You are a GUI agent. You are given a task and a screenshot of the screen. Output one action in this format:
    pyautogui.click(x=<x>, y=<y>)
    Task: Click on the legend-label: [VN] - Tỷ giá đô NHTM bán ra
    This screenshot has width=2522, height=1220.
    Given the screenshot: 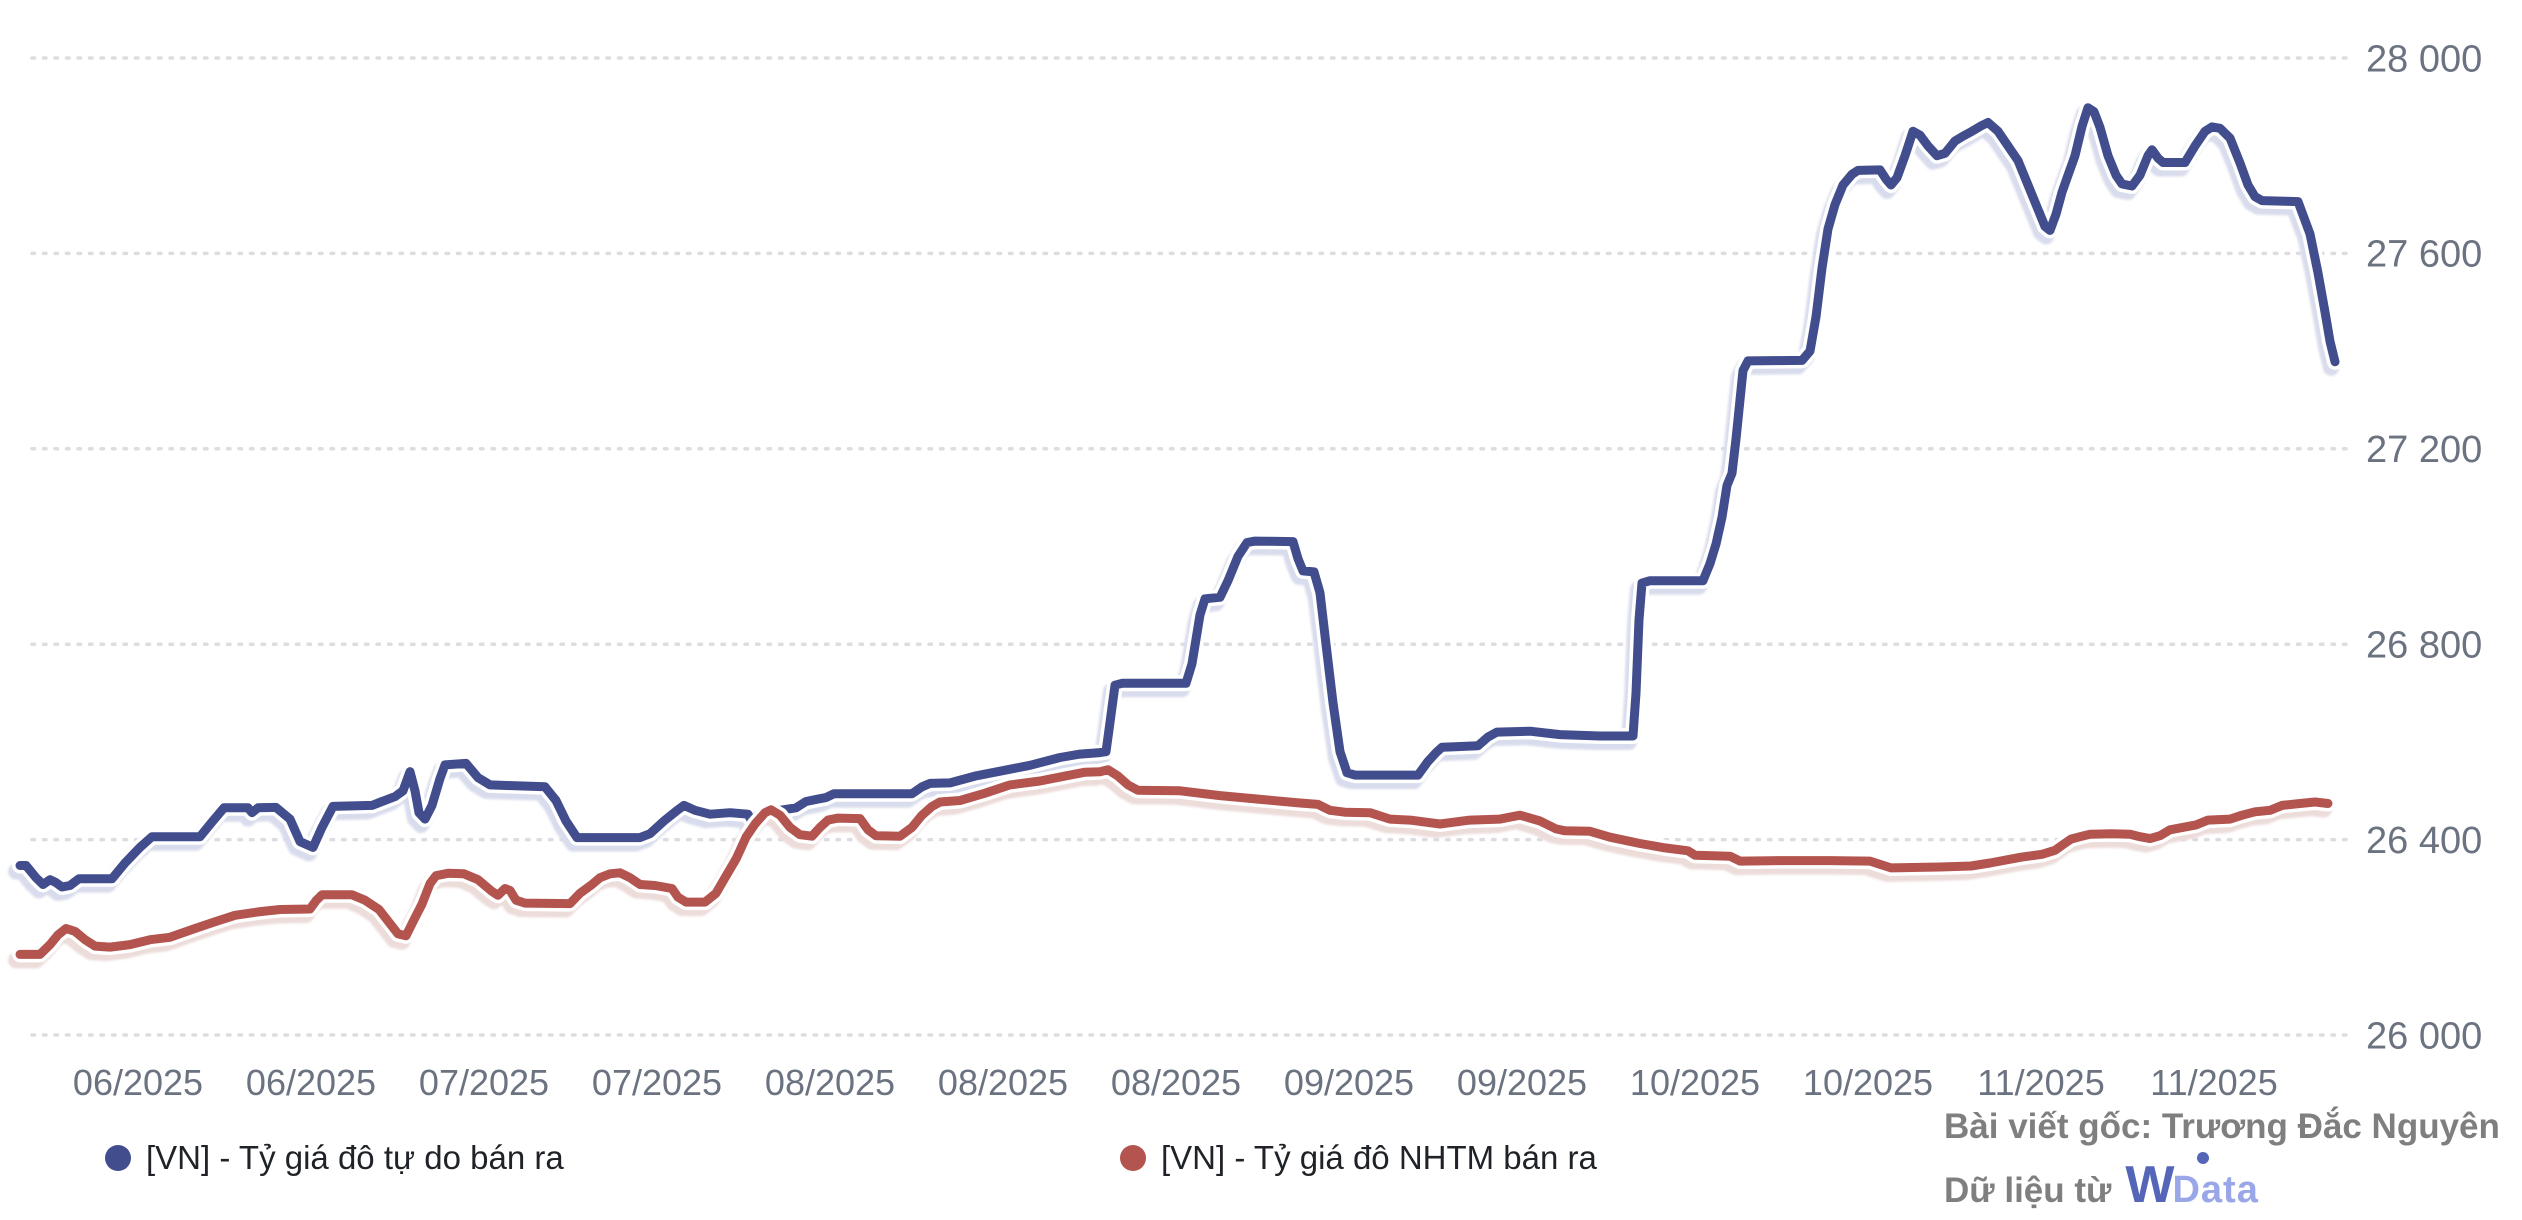 What is the action you would take?
    pyautogui.click(x=1379, y=1157)
    